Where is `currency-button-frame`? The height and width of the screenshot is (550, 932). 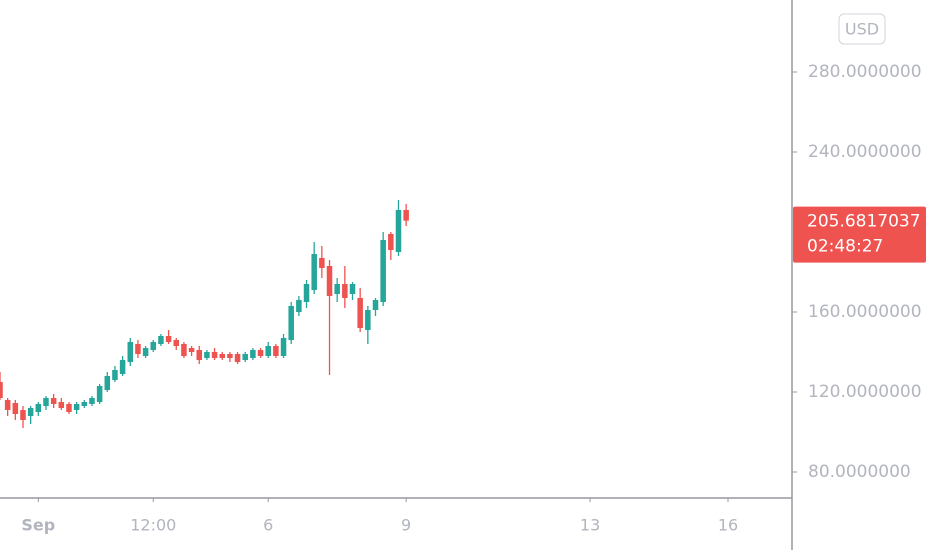
currency-button-frame is located at coordinates (862, 29).